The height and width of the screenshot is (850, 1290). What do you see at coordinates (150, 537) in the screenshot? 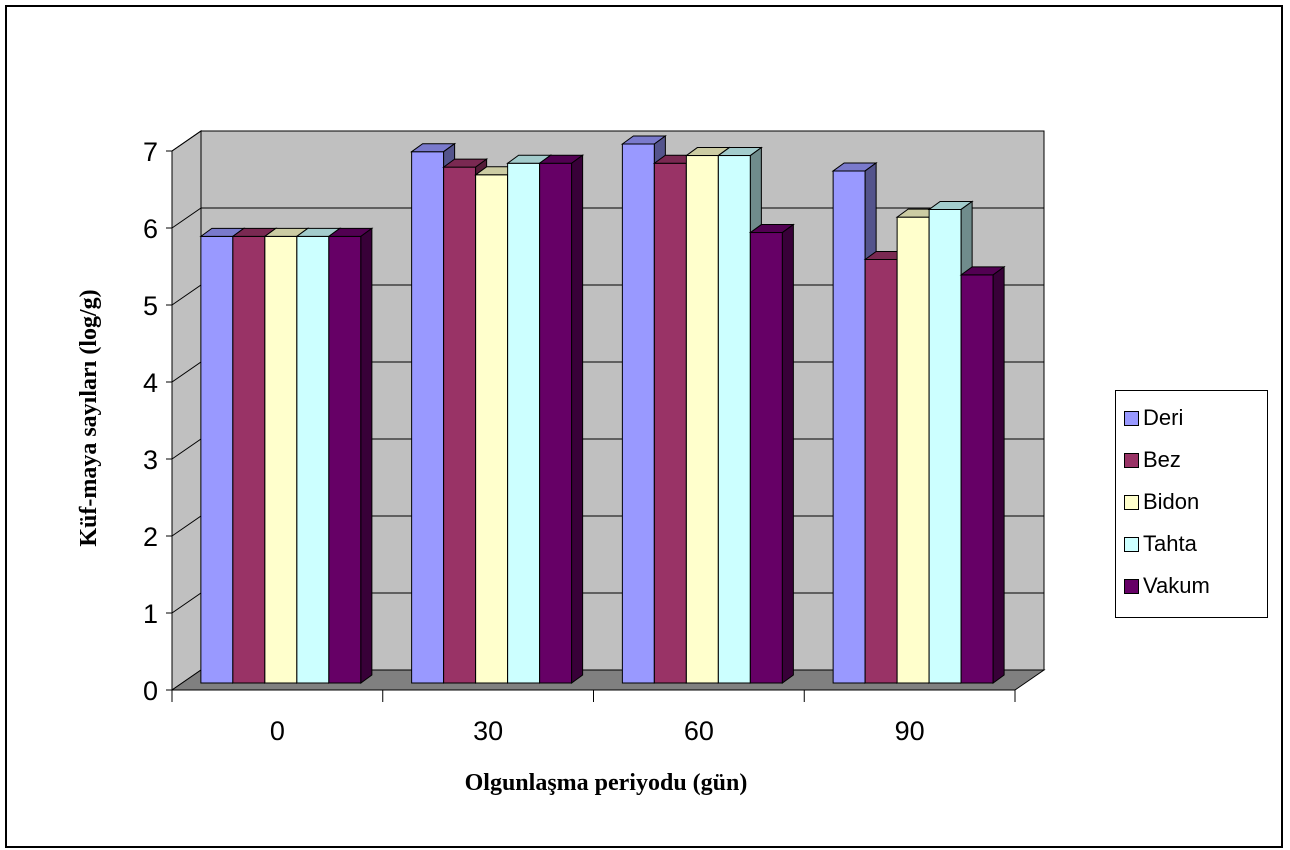
I see `y-tick-label: 2` at bounding box center [150, 537].